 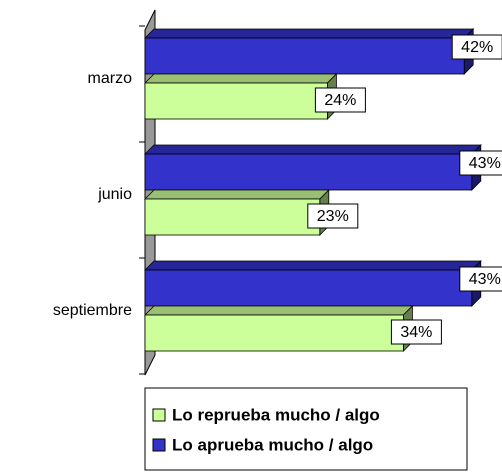 I want to click on value-label: 42%, so click(x=477, y=47).